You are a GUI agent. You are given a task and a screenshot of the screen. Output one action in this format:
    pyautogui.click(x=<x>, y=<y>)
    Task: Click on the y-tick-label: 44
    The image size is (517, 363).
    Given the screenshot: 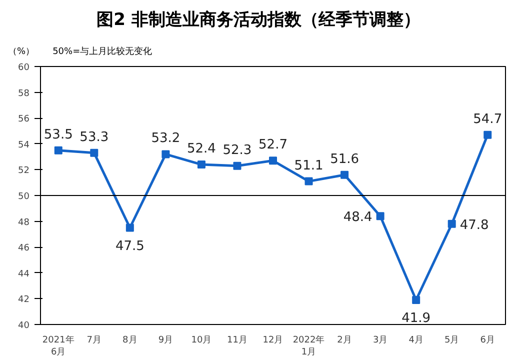 What is the action you would take?
    pyautogui.click(x=24, y=274)
    